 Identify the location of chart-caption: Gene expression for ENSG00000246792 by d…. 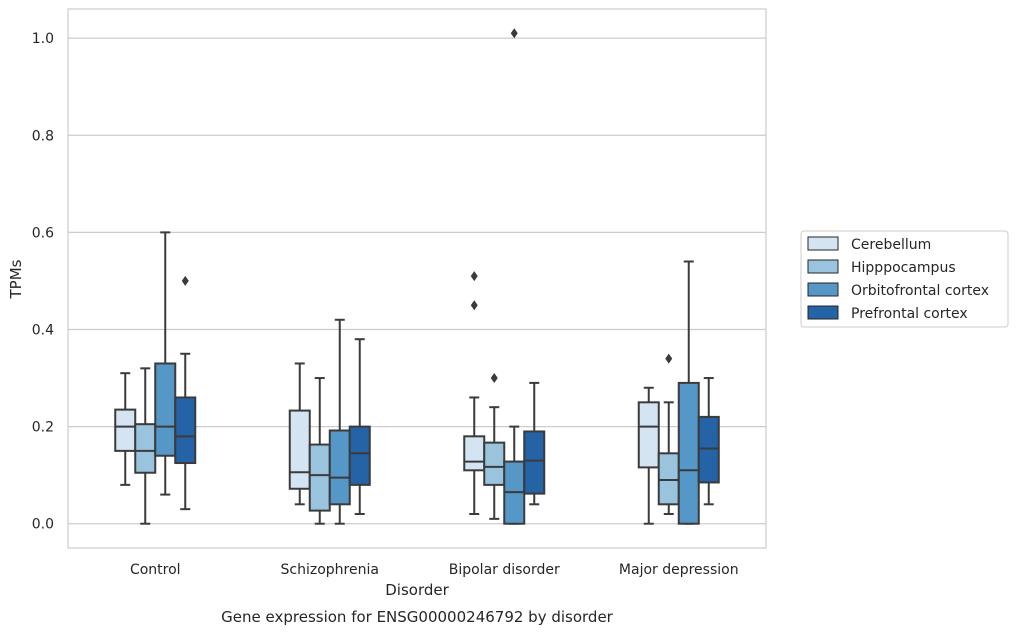
(417, 617).